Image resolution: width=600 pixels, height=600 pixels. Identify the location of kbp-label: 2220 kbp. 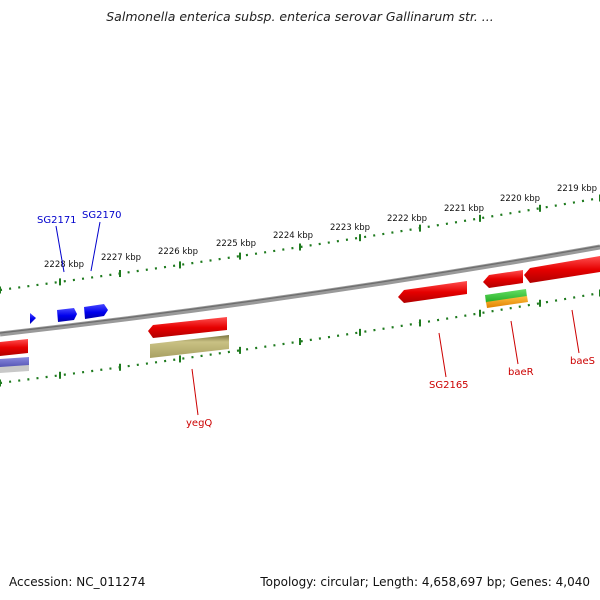
(520, 199).